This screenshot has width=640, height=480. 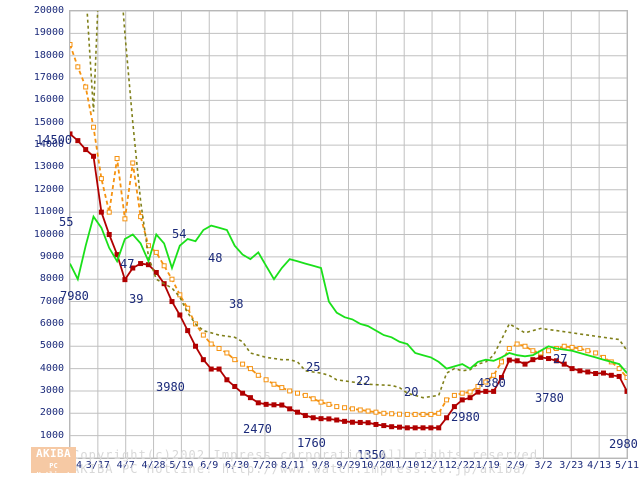 What do you see at coordinates (51, 323) in the screenshot?
I see `y-tick-label: 6000` at bounding box center [51, 323].